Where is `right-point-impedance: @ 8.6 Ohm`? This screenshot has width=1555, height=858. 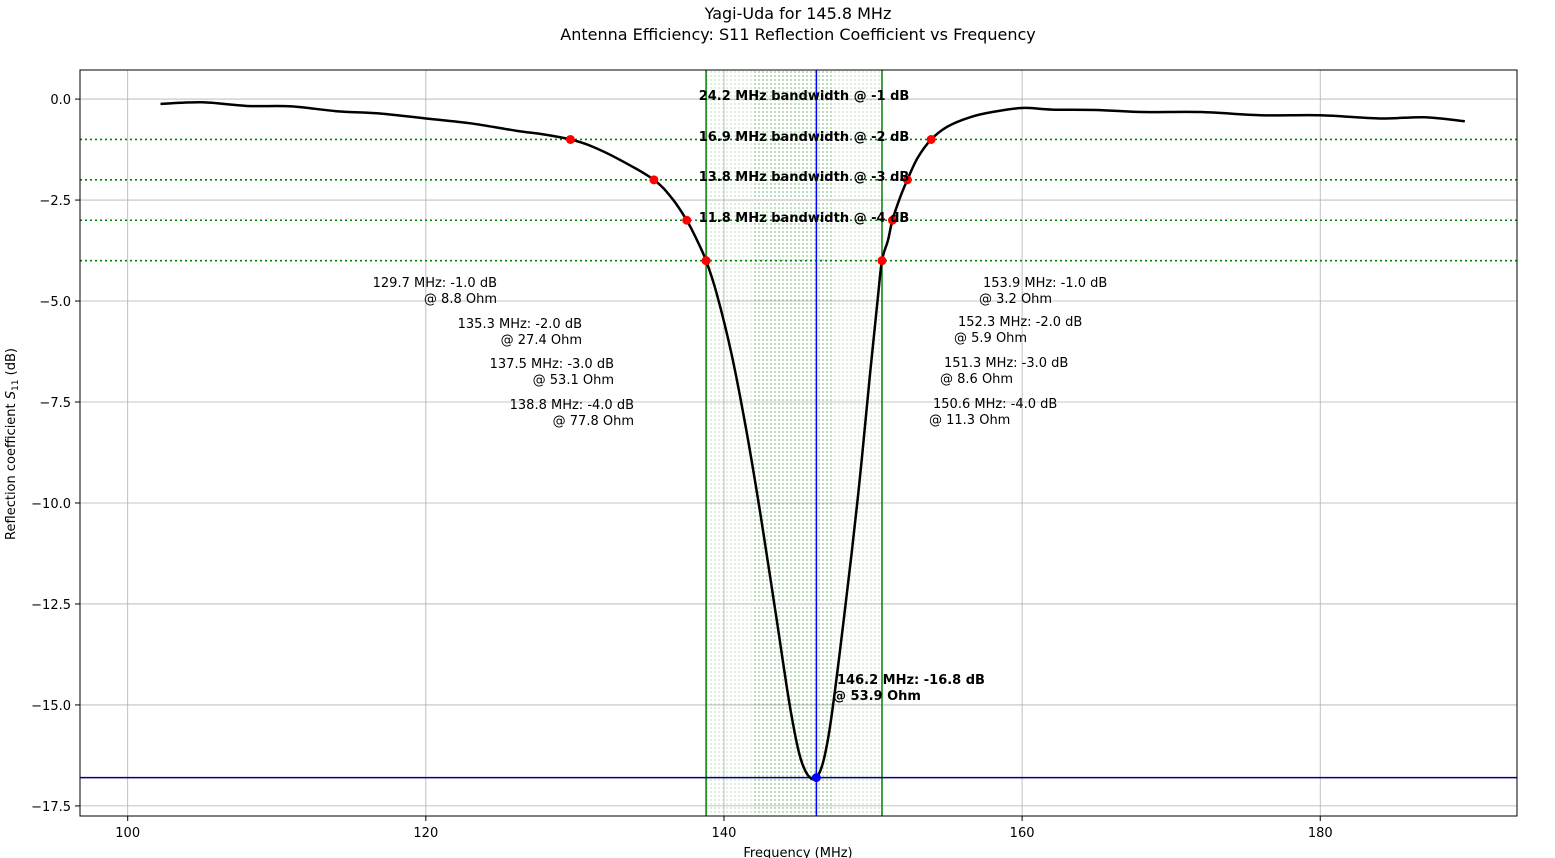 right-point-impedance: @ 8.6 Ohm is located at coordinates (976, 379).